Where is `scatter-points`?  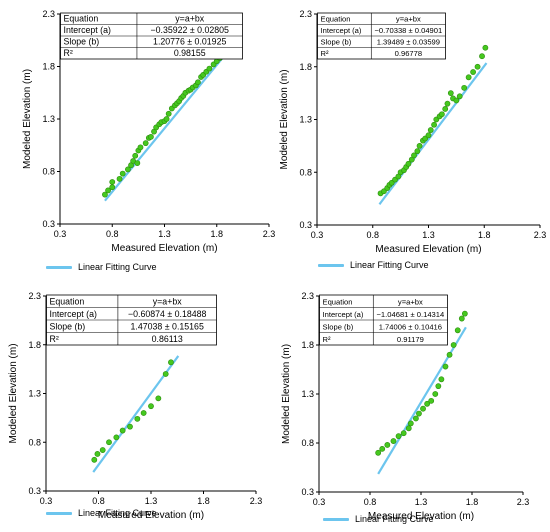 scatter-points is located at coordinates (132, 411).